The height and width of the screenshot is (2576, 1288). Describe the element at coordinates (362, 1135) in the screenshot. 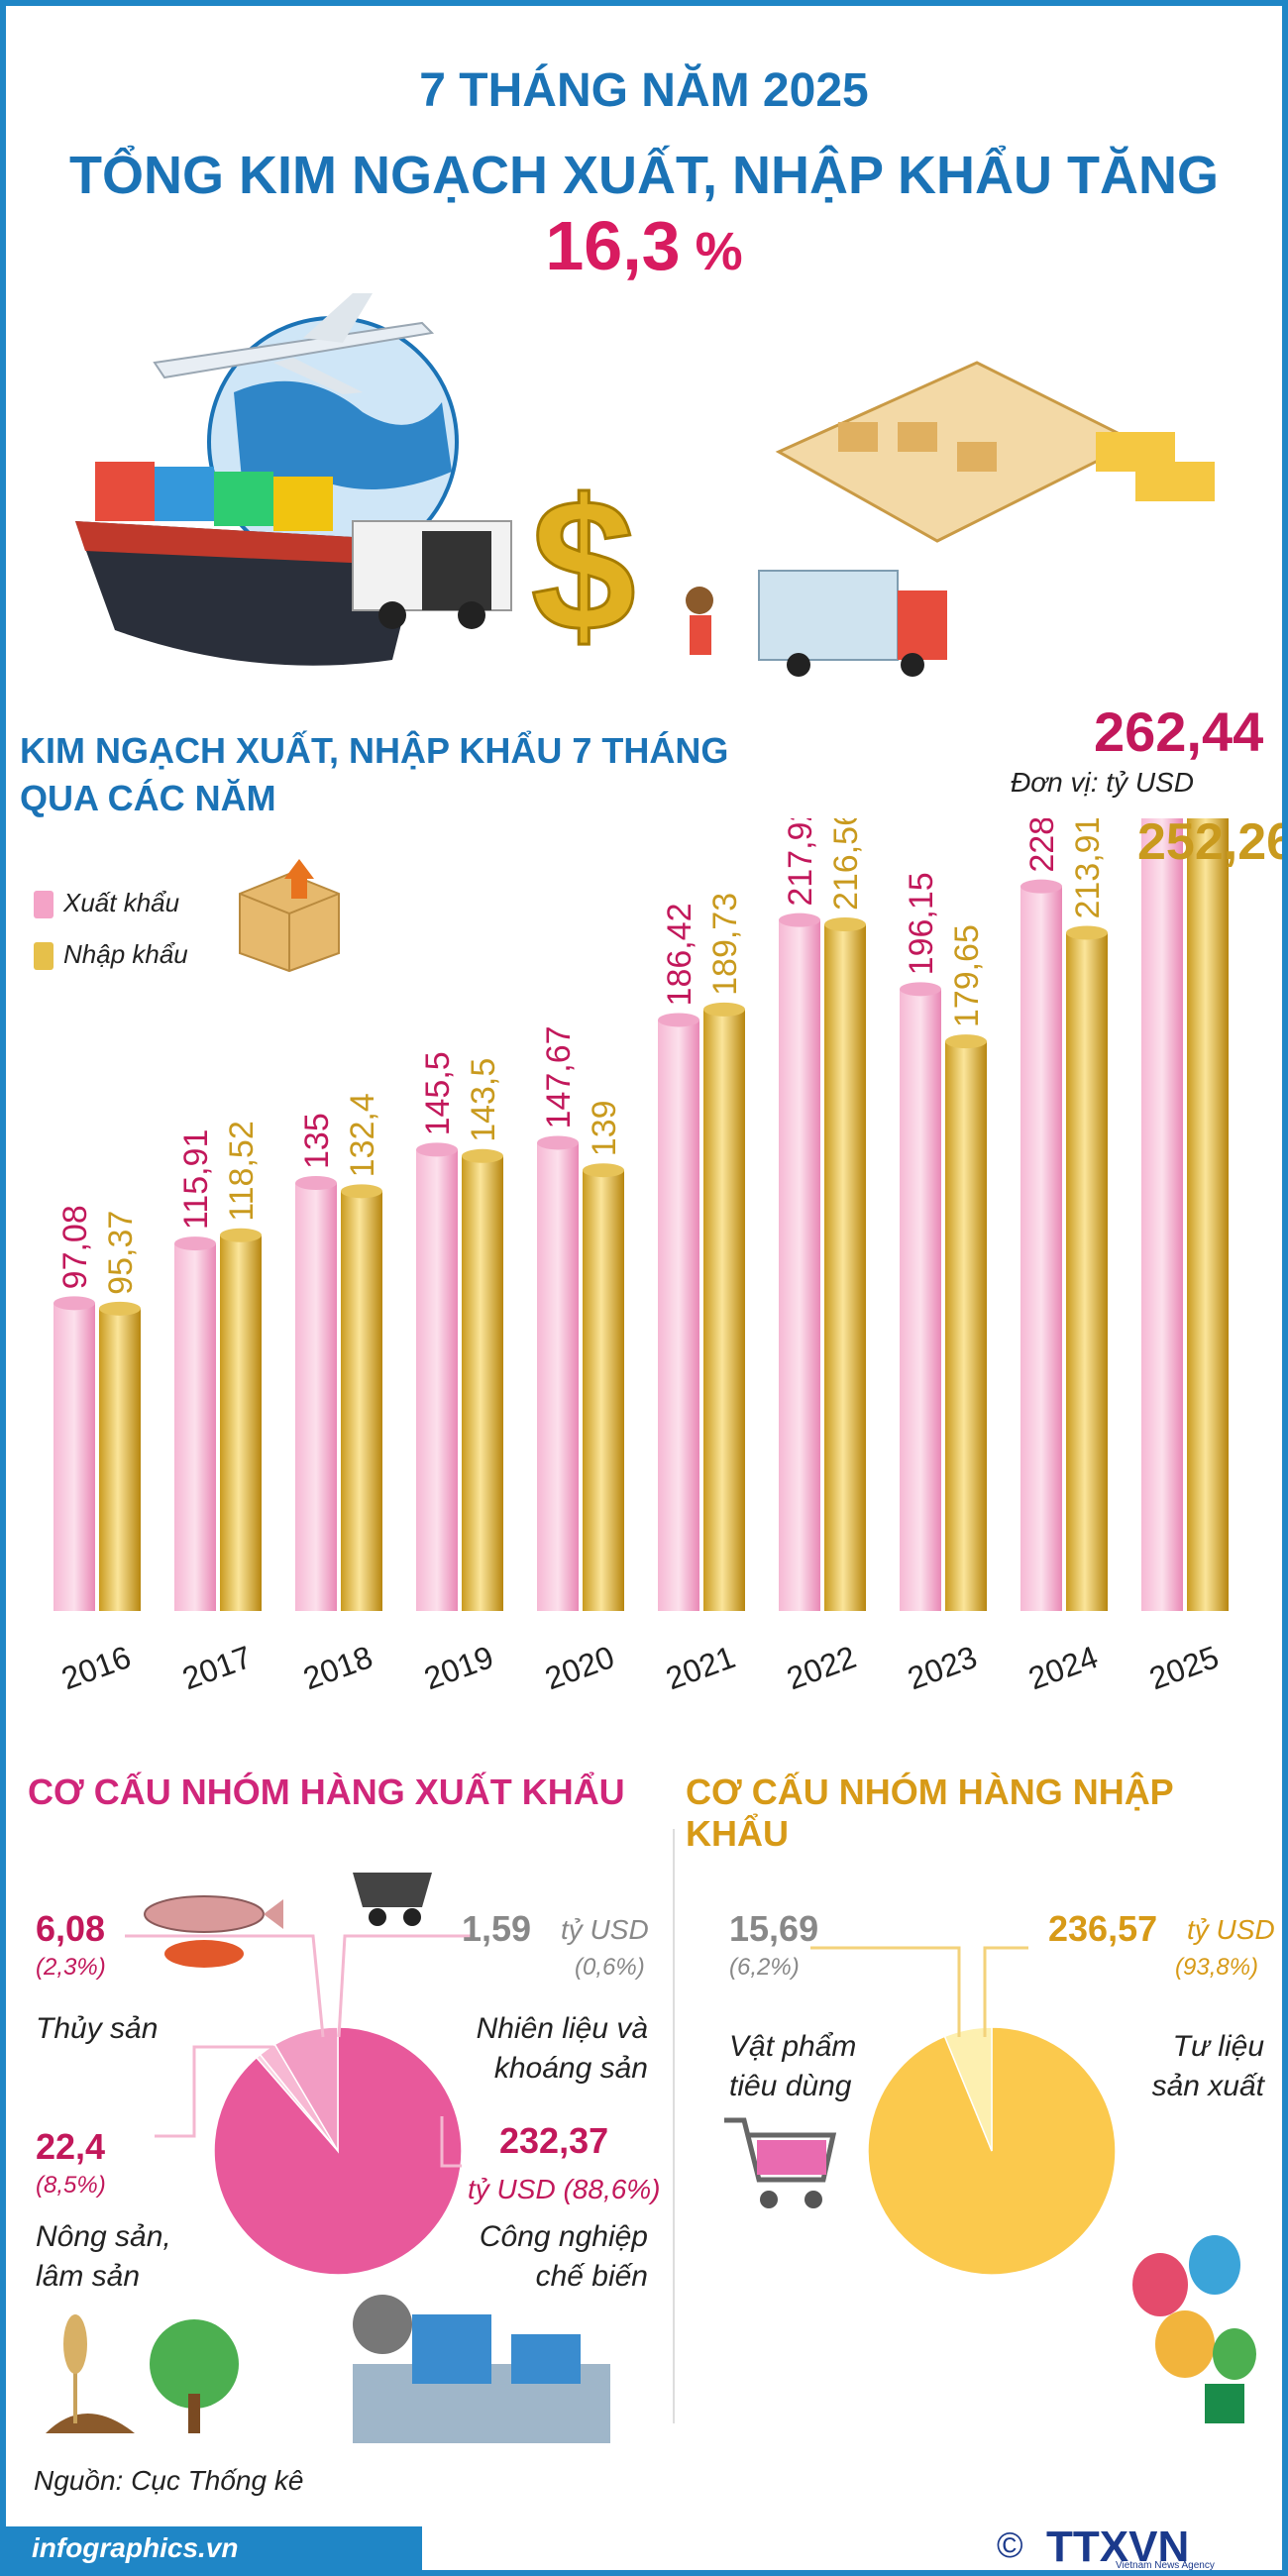

I see `bar-label-import-2018: 132,4` at that location.